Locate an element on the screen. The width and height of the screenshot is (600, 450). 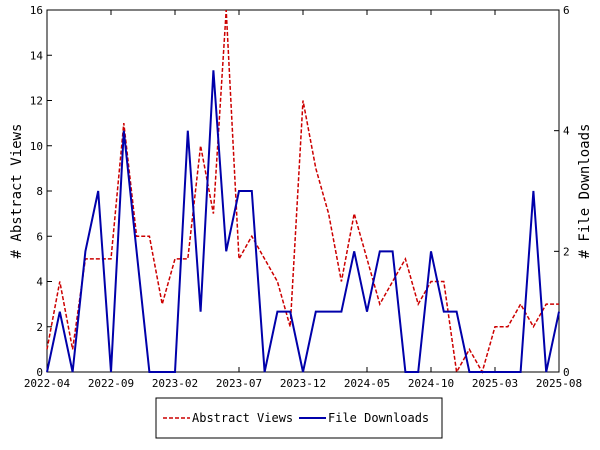
y-left-tick-label: 14 is located at coordinates (37, 55).